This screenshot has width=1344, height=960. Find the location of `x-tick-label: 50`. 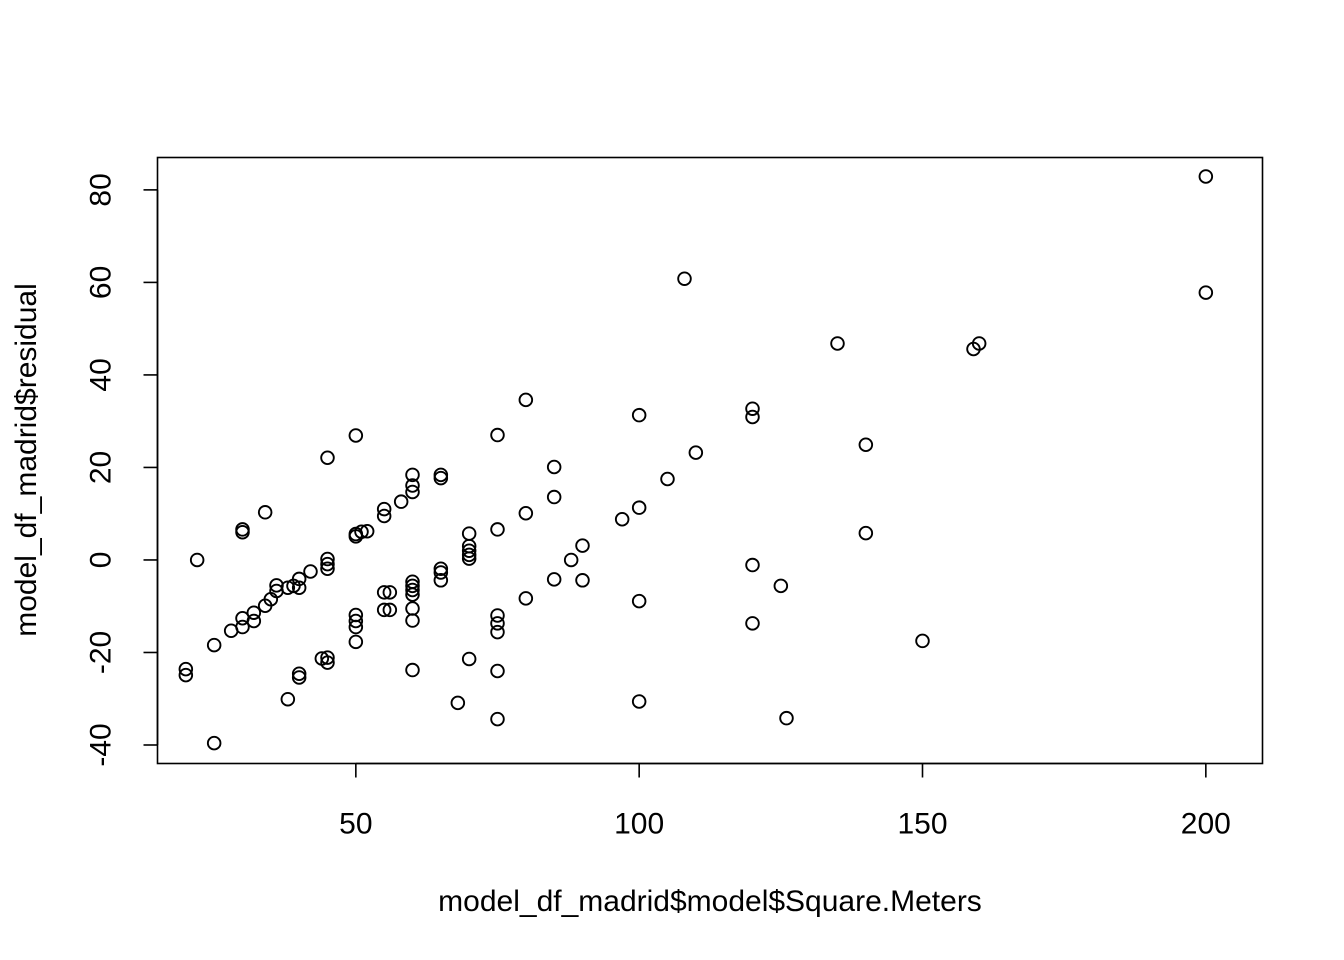

x-tick-label: 50 is located at coordinates (355, 824).